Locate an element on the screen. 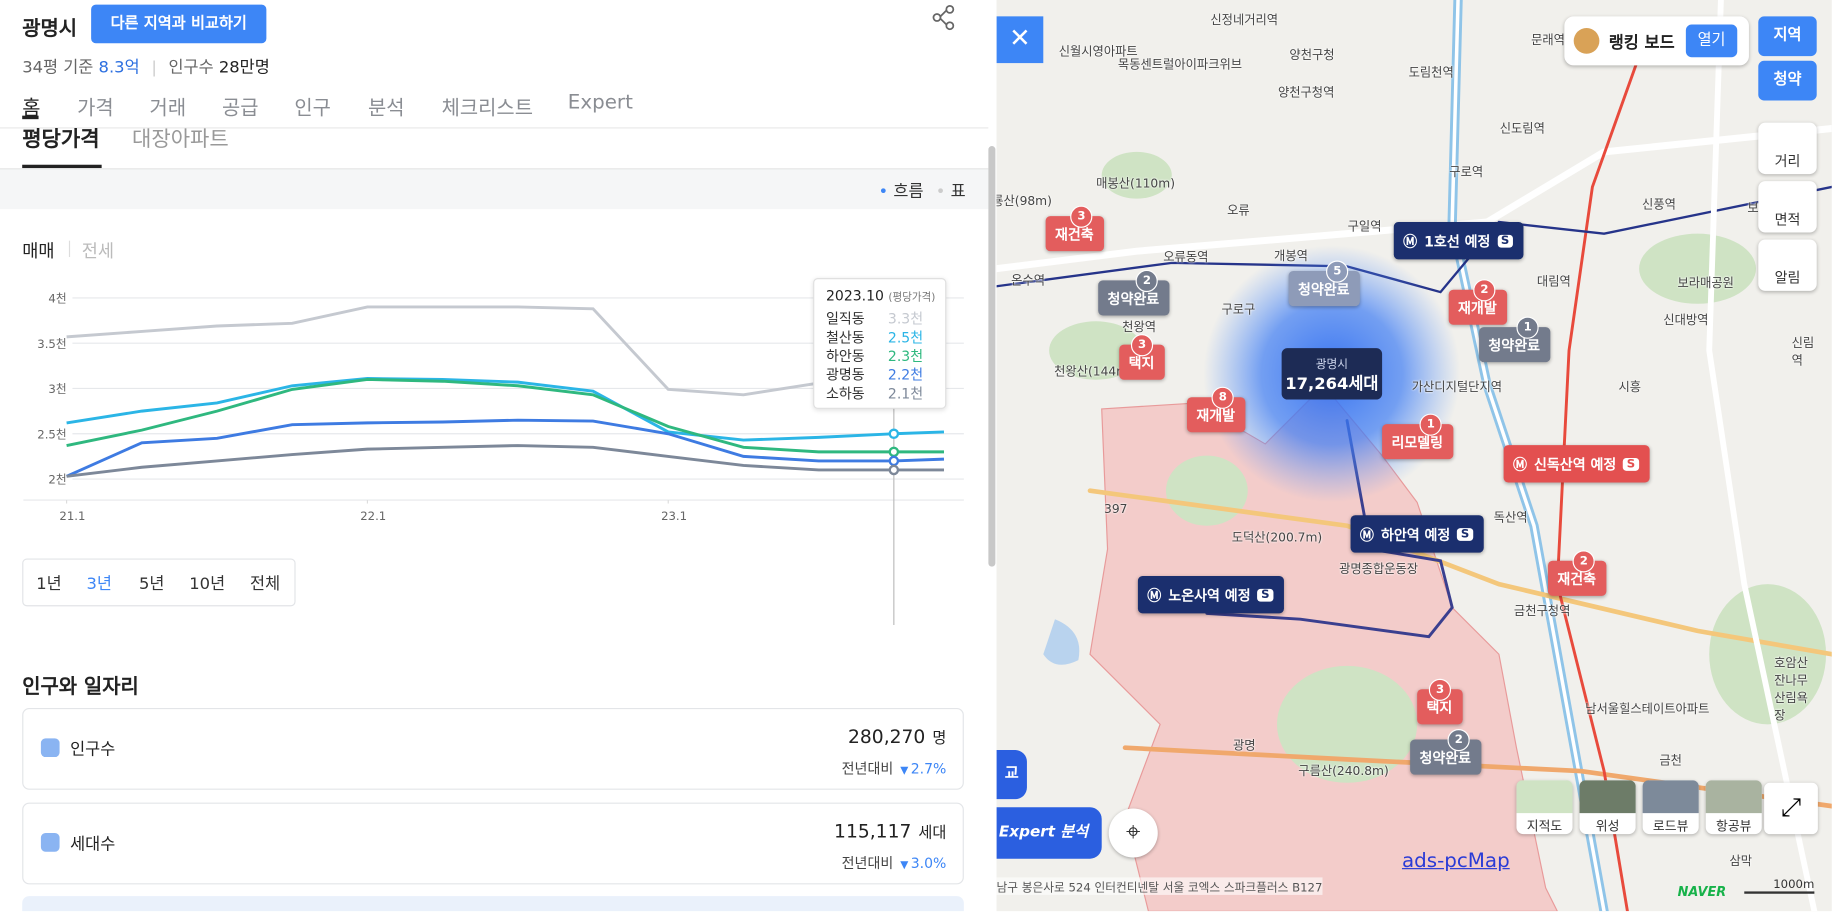  stat-change-line: 전년대비 ▼ 3.0% is located at coordinates (894, 863).